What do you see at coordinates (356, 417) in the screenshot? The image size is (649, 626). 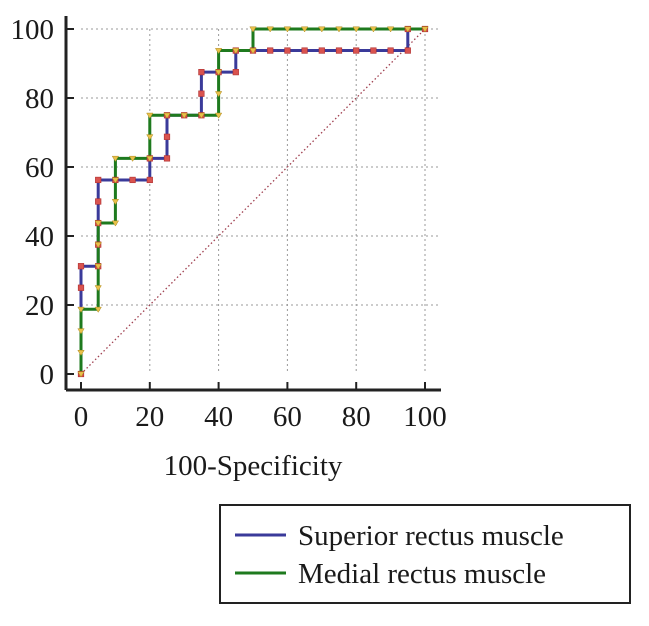 I see `x-tick-label: 80` at bounding box center [356, 417].